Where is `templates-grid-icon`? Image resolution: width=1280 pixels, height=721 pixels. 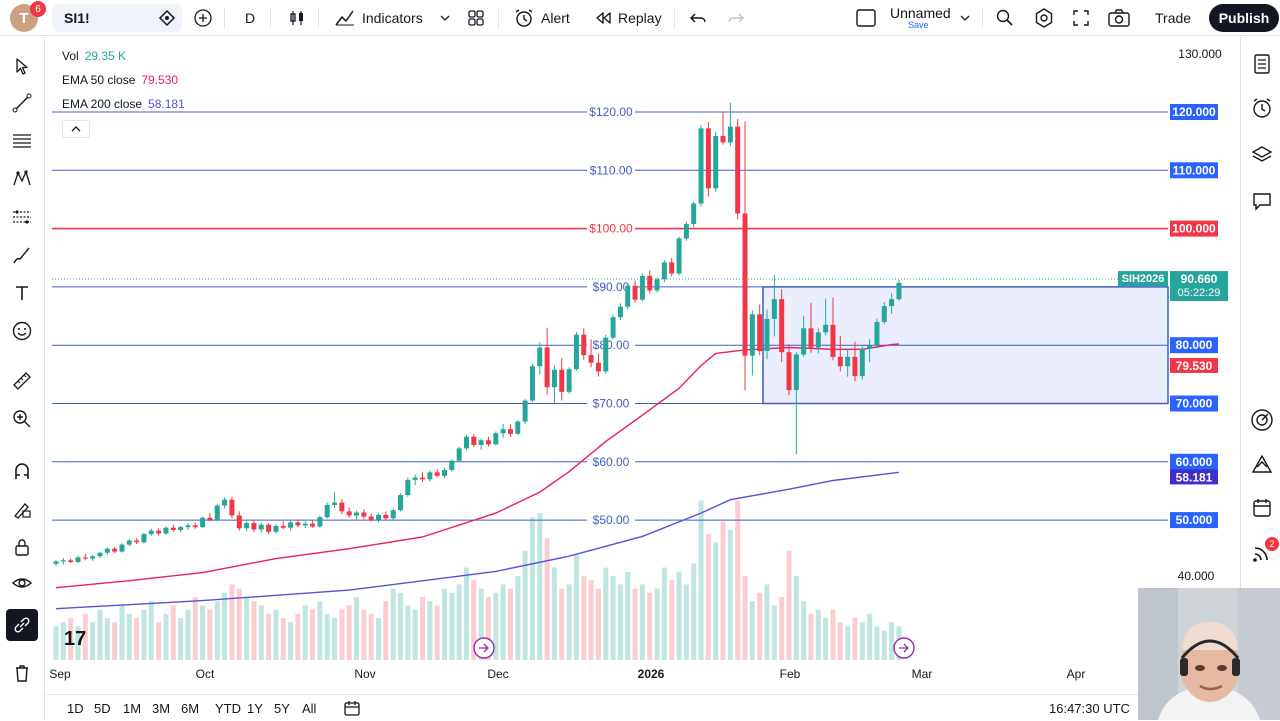 templates-grid-icon is located at coordinates (476, 18).